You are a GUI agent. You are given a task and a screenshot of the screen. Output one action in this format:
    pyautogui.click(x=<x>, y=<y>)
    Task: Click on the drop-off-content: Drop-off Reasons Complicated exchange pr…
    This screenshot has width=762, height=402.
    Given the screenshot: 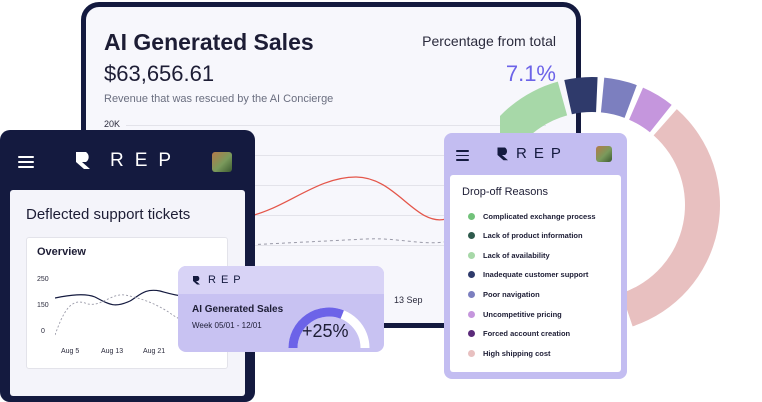 What is the action you would take?
    pyautogui.click(x=535, y=273)
    